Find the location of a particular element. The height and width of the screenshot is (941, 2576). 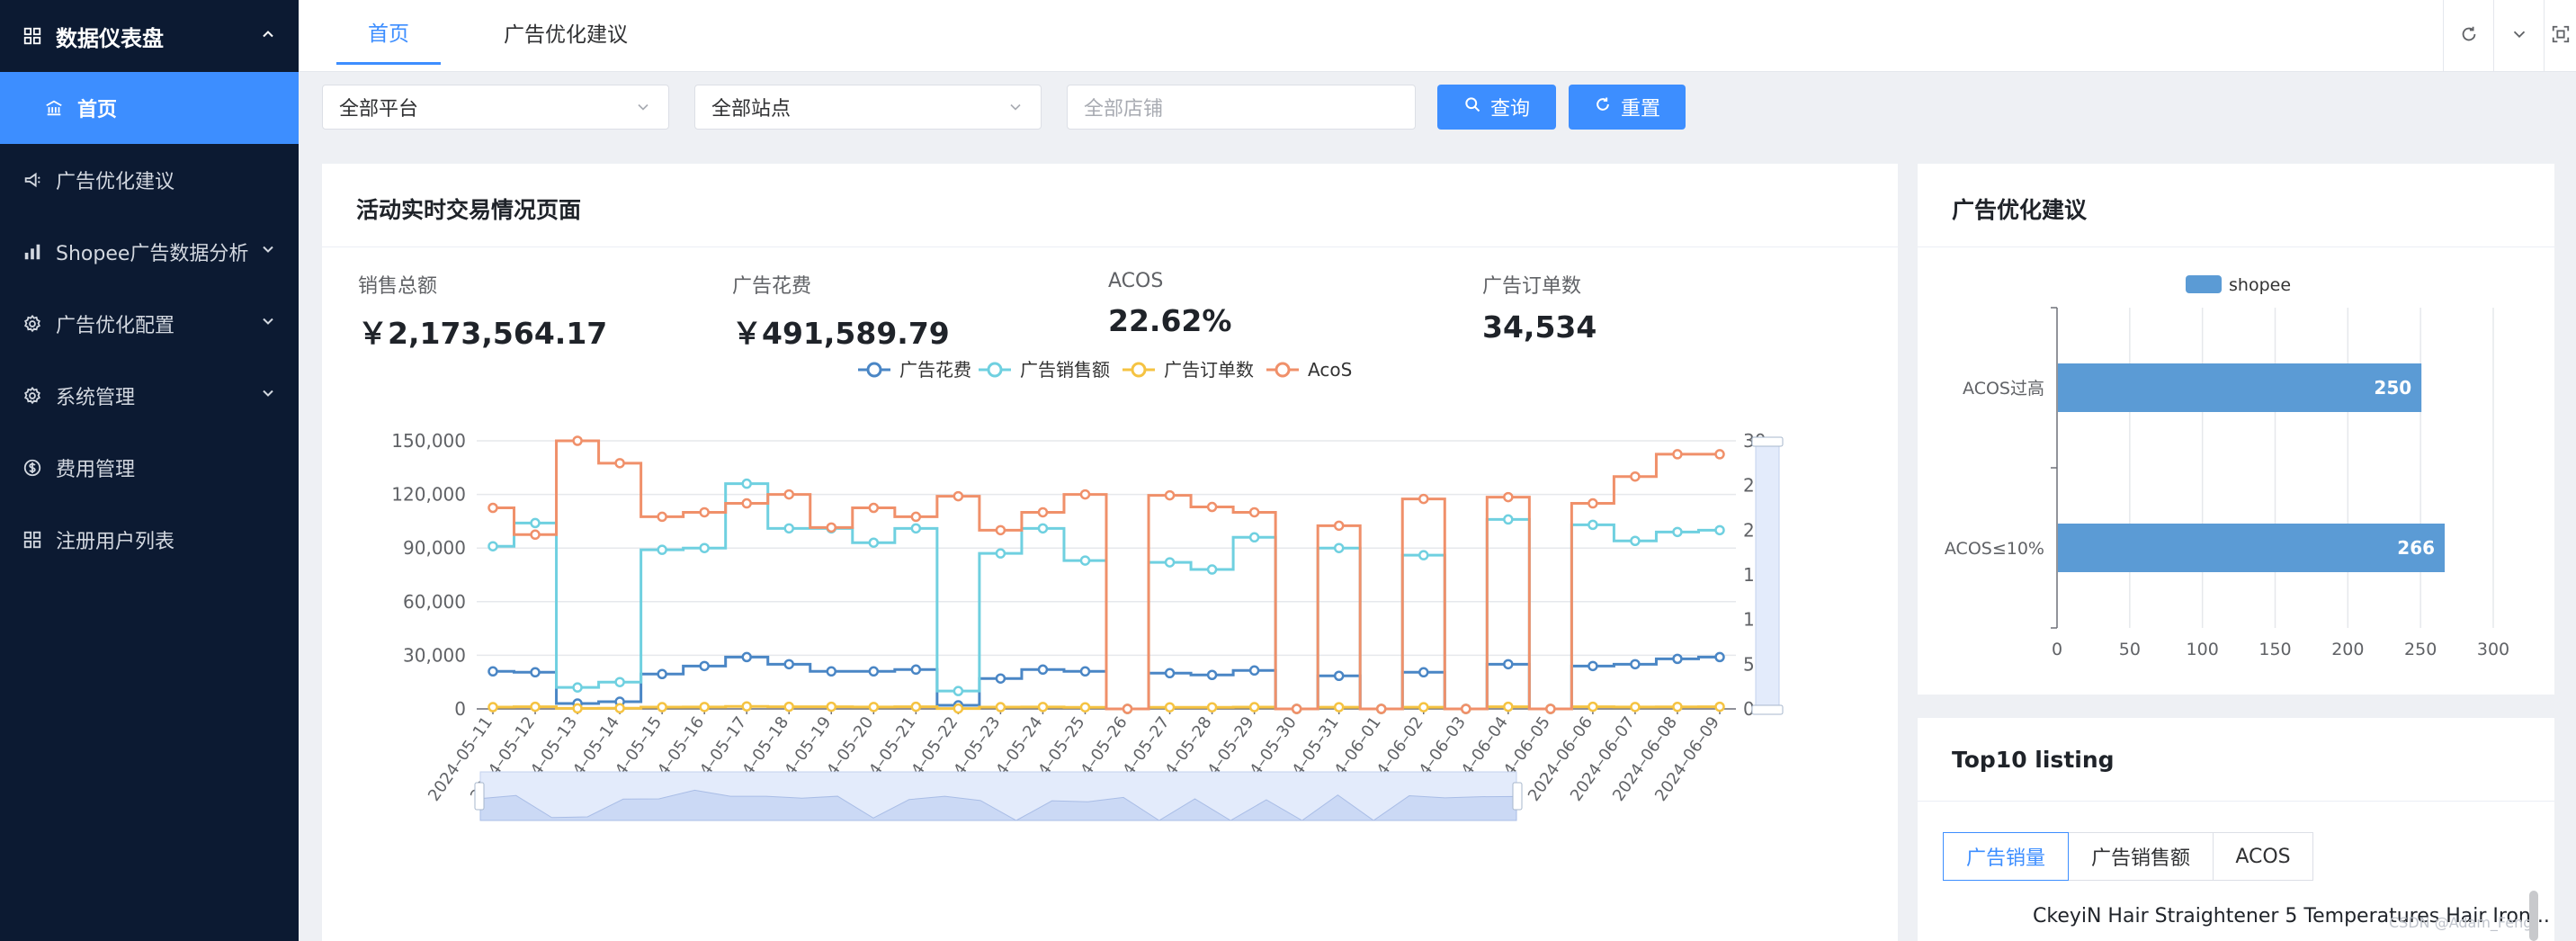

sidebar-group-dashboard: 数据仪表盘 is located at coordinates (149, 36).